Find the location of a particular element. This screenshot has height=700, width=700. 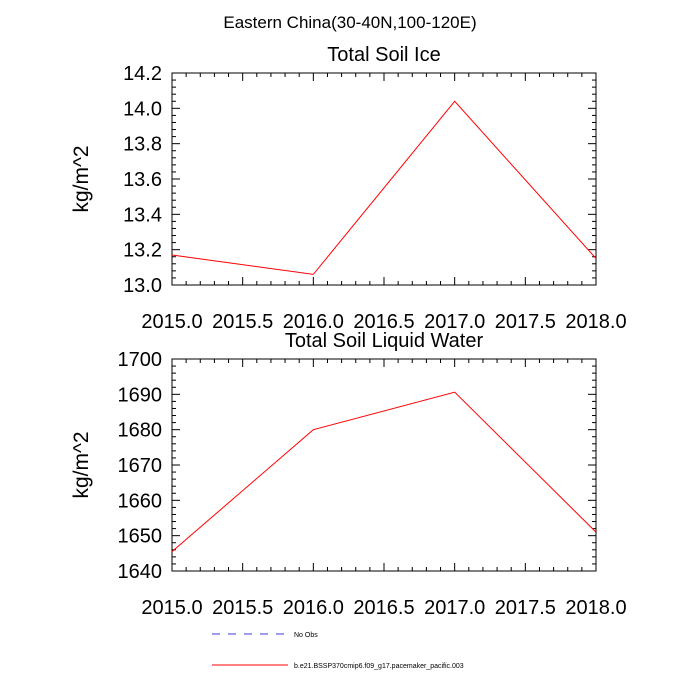

legend-label-no-obs: No Obs is located at coordinates (306, 635).